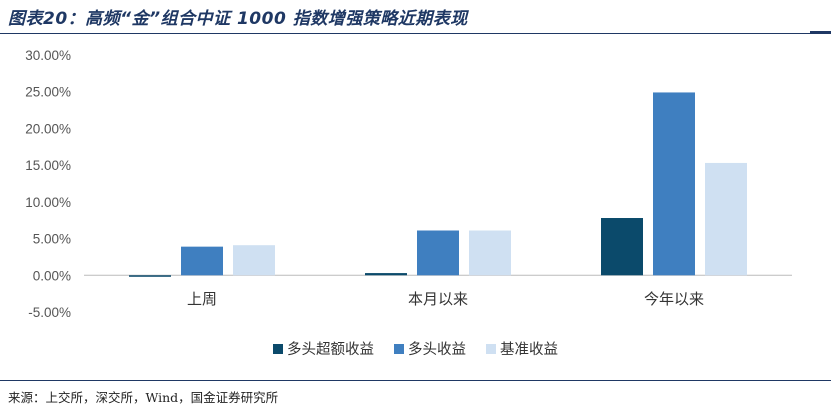  Describe the element at coordinates (438, 299) in the screenshot. I see `x-category-label: 本月以来` at that location.